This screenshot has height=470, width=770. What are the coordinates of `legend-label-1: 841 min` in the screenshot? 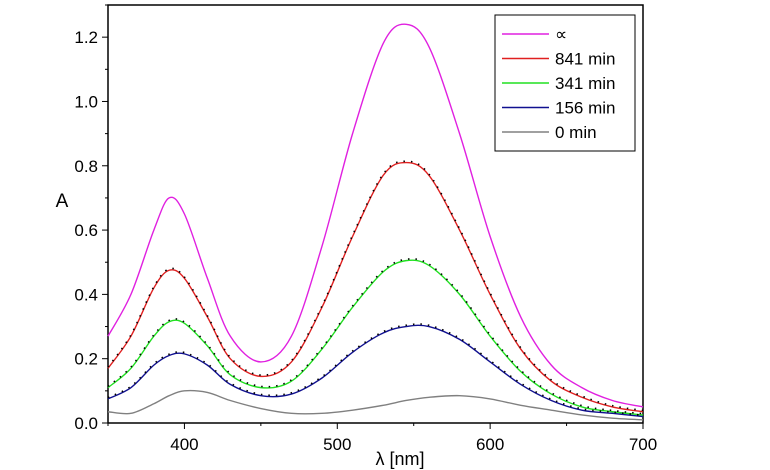 It's located at (585, 59).